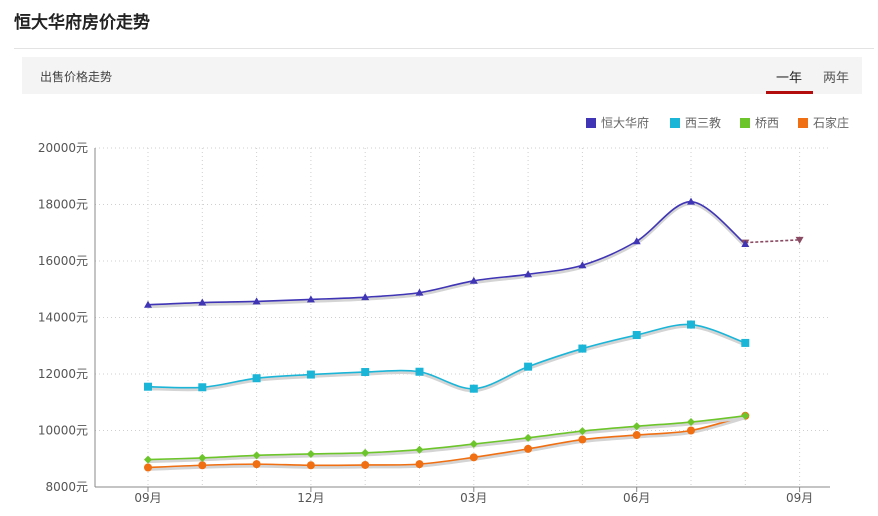 This screenshot has width=878, height=516. Describe the element at coordinates (789, 78) in the screenshot. I see `tab-one-year: 一年` at that location.